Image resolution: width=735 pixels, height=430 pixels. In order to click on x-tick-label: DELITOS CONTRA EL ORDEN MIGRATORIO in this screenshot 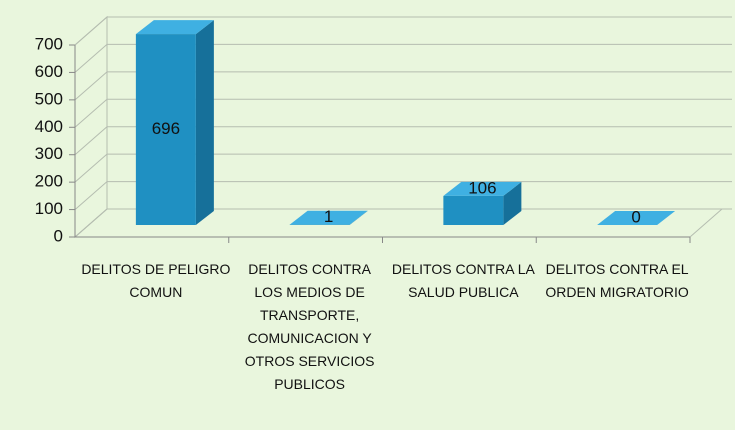, I will do `click(617, 280)`.